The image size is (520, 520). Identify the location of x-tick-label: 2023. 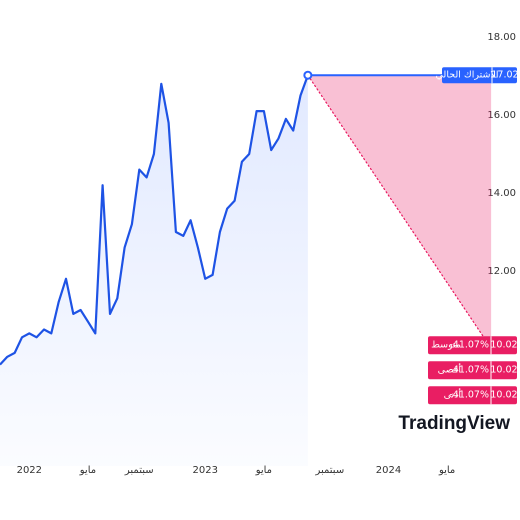
(205, 470).